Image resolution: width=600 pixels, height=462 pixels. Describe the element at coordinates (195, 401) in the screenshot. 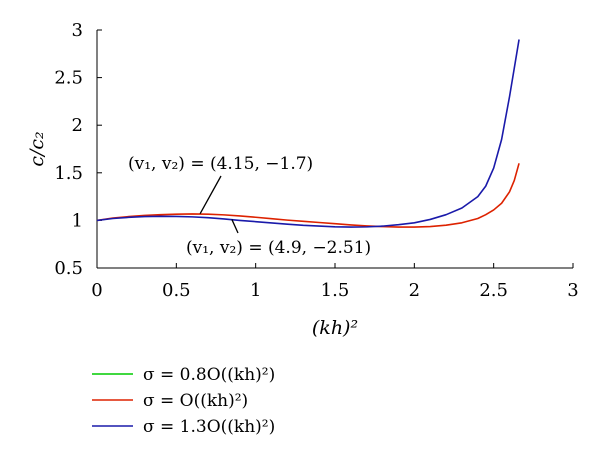

I see `legend-label-1: σ = O((kh)²)` at that location.